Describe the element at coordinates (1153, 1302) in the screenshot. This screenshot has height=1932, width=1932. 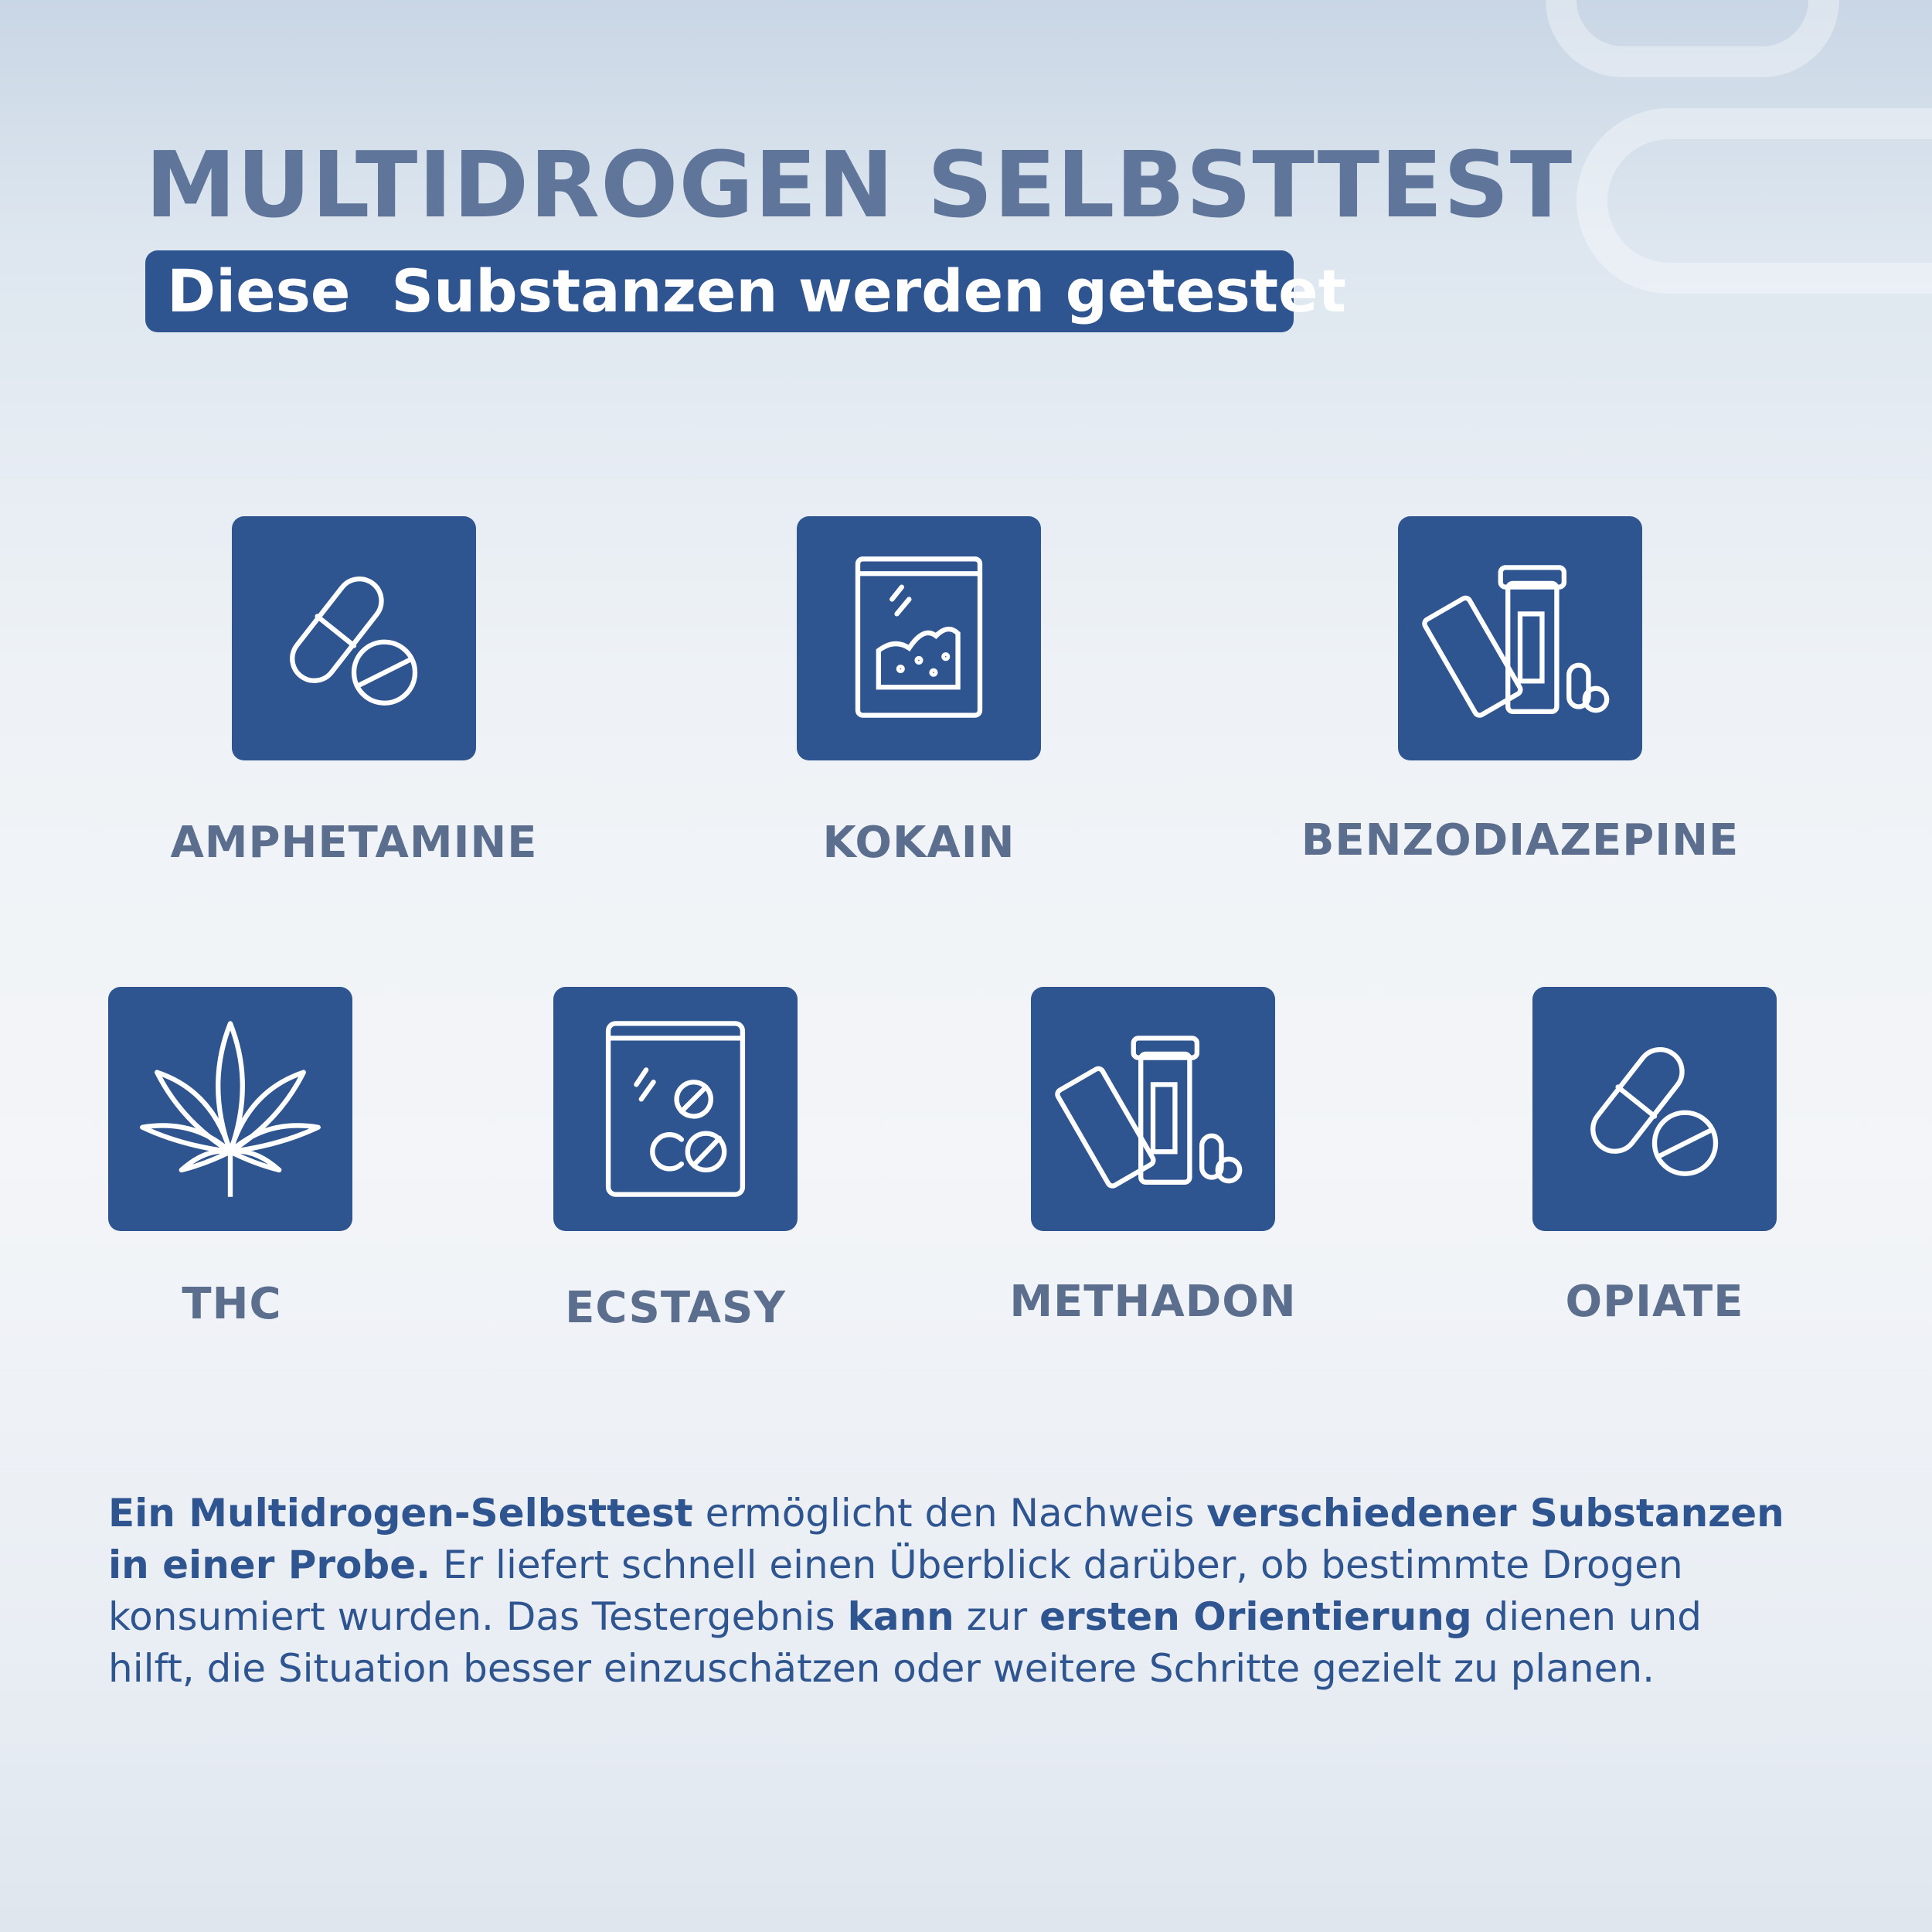
I see `substance-label: METHADON` at that location.